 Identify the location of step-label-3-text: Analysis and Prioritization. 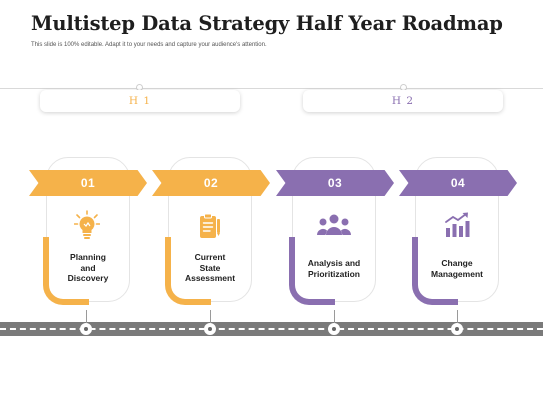
(334, 268).